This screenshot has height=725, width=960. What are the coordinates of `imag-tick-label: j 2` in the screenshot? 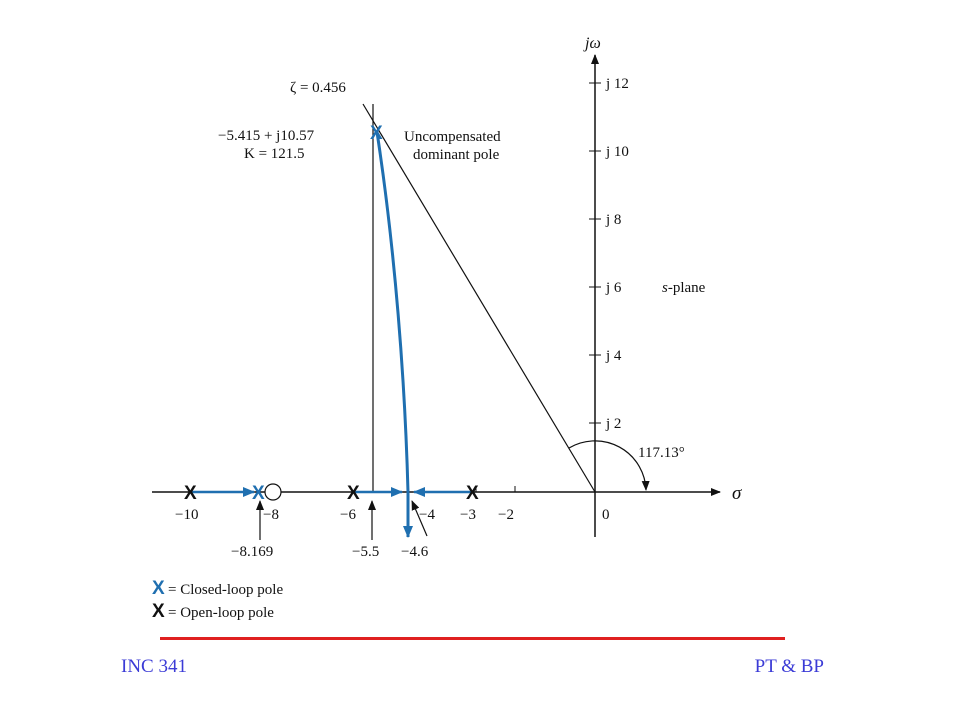 It's located at (613, 424).